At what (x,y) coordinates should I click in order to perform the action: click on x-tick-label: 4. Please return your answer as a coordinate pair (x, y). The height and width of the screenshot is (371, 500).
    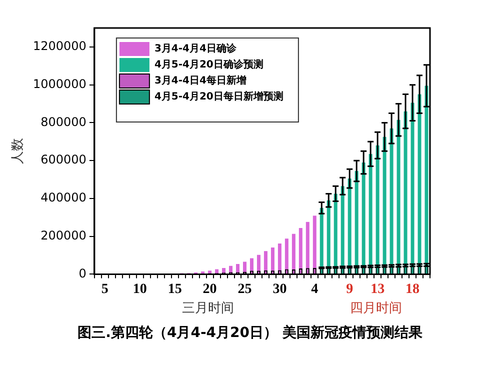
    Looking at the image, I should click on (314, 290).